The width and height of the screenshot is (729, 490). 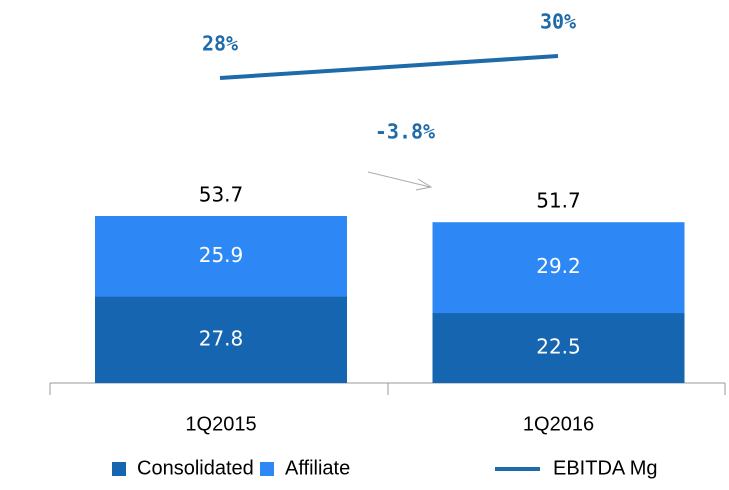 I want to click on legend-label: EBITDA Mg, so click(x=605, y=468).